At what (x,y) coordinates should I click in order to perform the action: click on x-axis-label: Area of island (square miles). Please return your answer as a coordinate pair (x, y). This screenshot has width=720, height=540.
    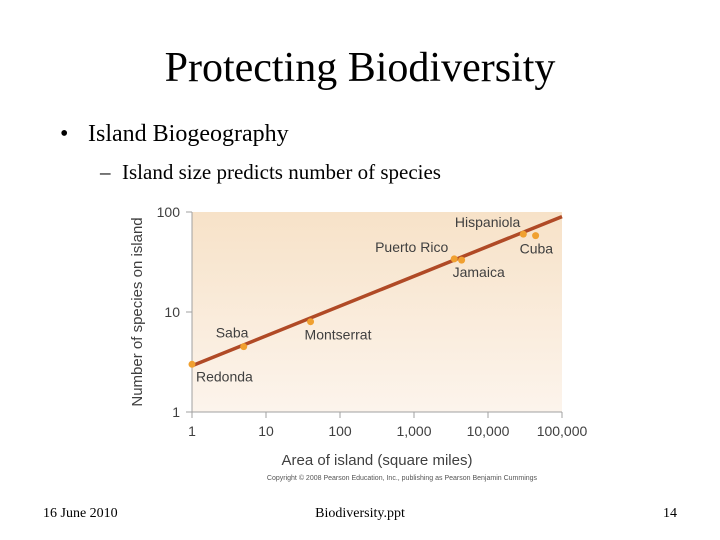
    Looking at the image, I should click on (377, 460).